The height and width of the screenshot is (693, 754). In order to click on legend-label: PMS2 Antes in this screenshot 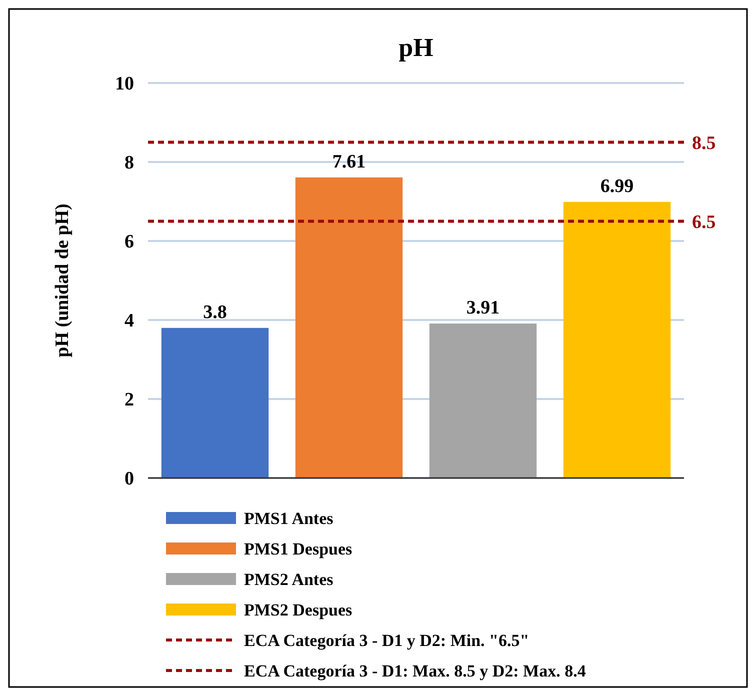, I will do `click(289, 579)`.